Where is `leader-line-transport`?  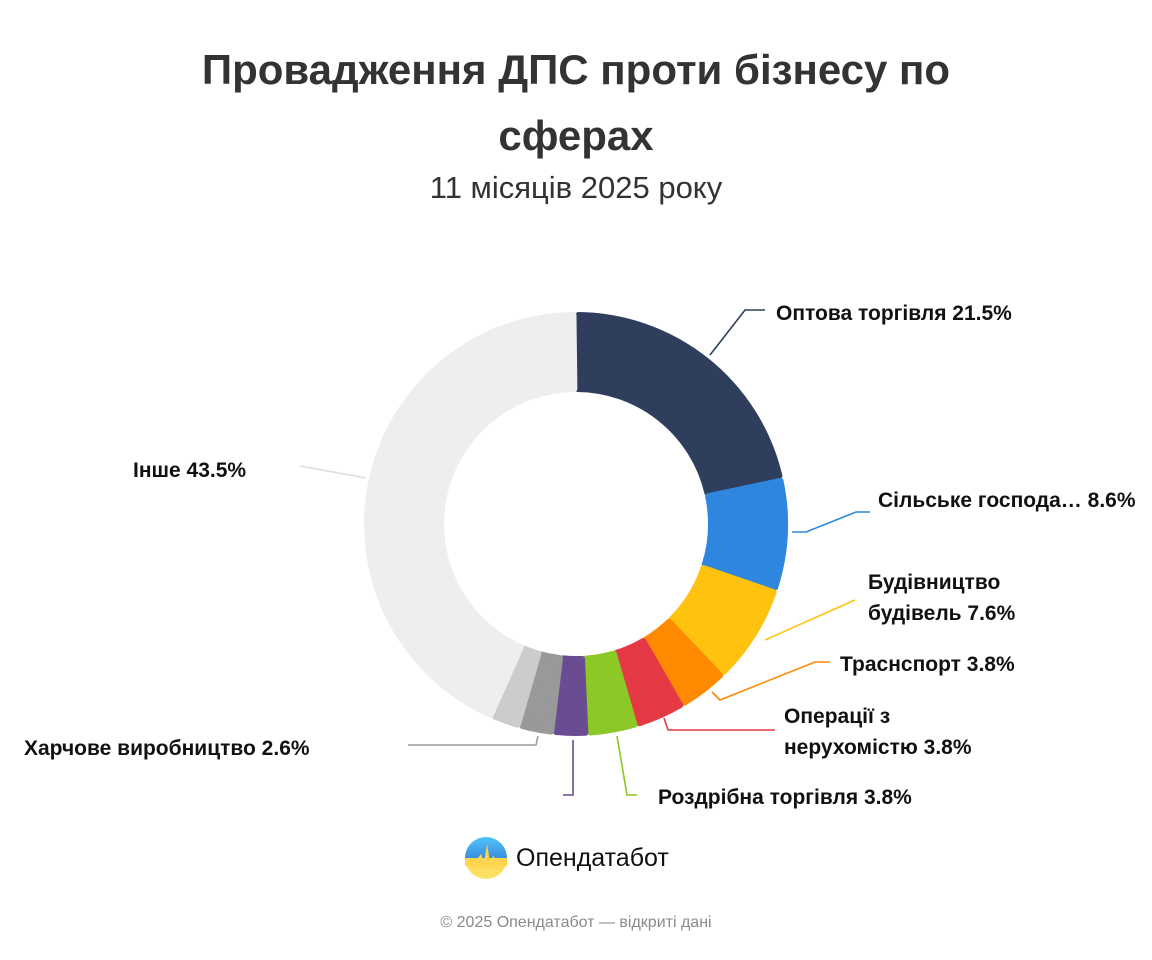
leader-line-transport is located at coordinates (770, 681).